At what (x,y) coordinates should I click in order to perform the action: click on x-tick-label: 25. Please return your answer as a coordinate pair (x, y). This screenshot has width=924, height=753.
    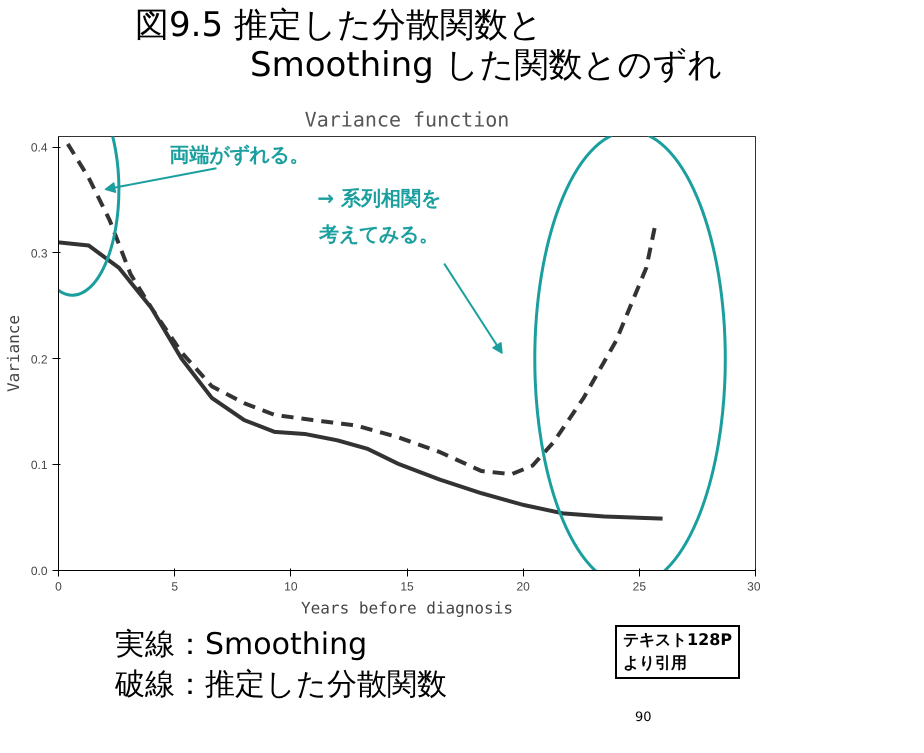
    Looking at the image, I should click on (639, 587).